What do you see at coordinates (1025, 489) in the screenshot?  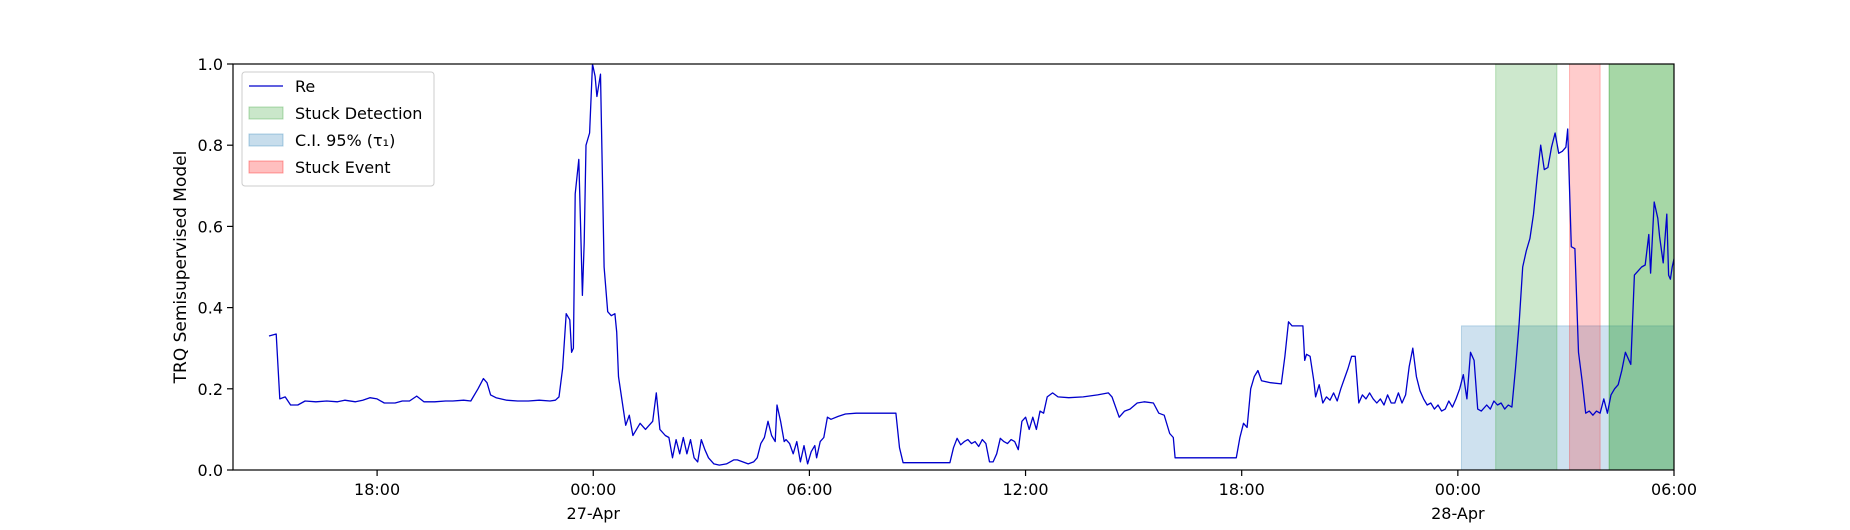 I see `x-tick-label: 12:00` at bounding box center [1025, 489].